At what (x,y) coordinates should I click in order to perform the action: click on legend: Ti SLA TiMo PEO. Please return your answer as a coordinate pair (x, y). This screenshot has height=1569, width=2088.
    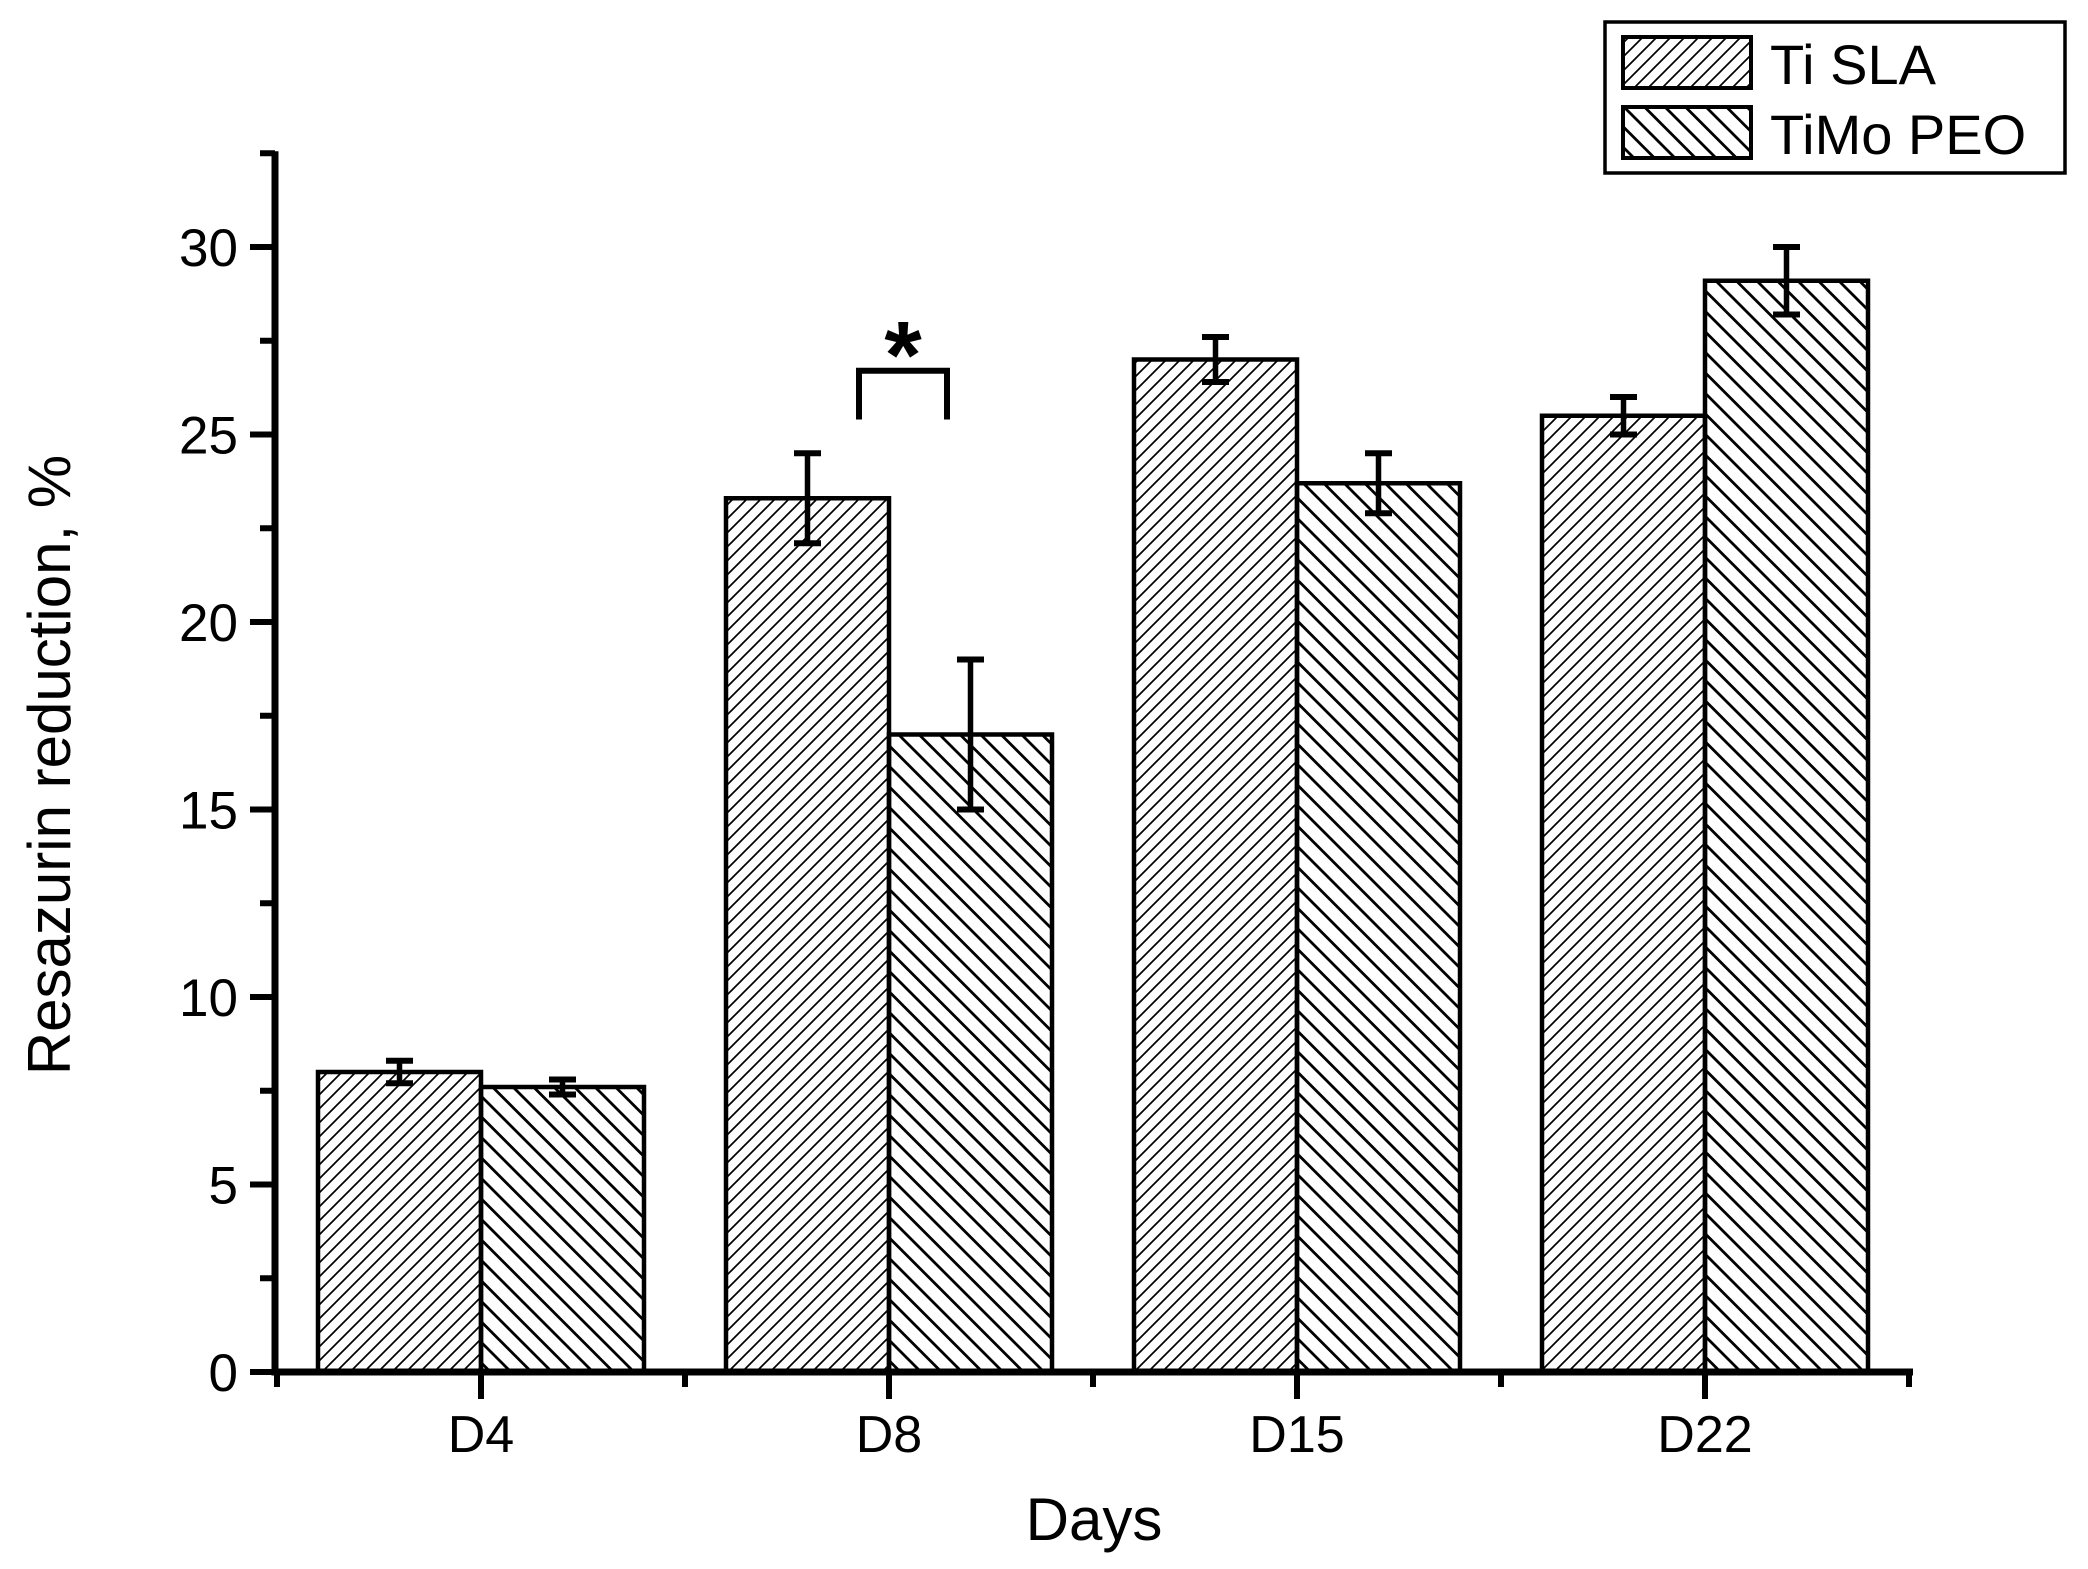
    Looking at the image, I should click on (1835, 97).